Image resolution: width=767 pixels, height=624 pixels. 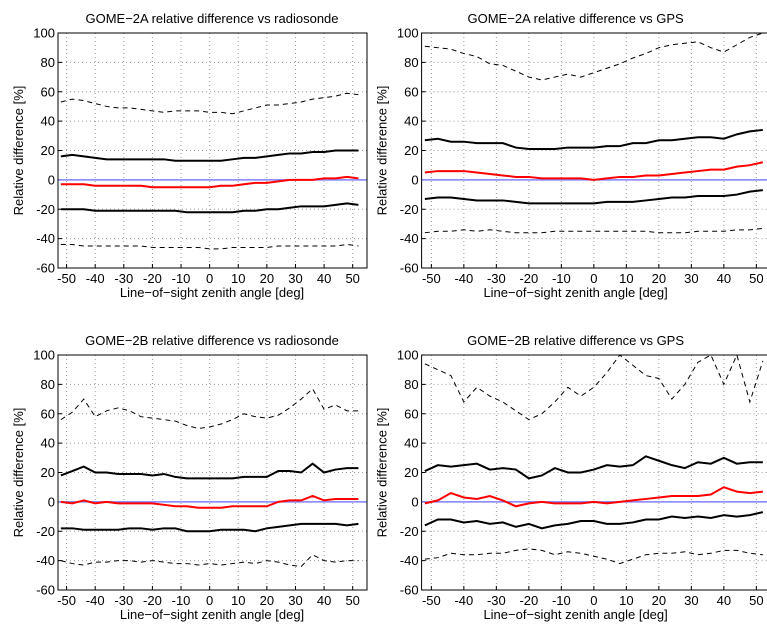 I want to click on chart-title: GOME−2B relative difference vs GPS, so click(x=575, y=340).